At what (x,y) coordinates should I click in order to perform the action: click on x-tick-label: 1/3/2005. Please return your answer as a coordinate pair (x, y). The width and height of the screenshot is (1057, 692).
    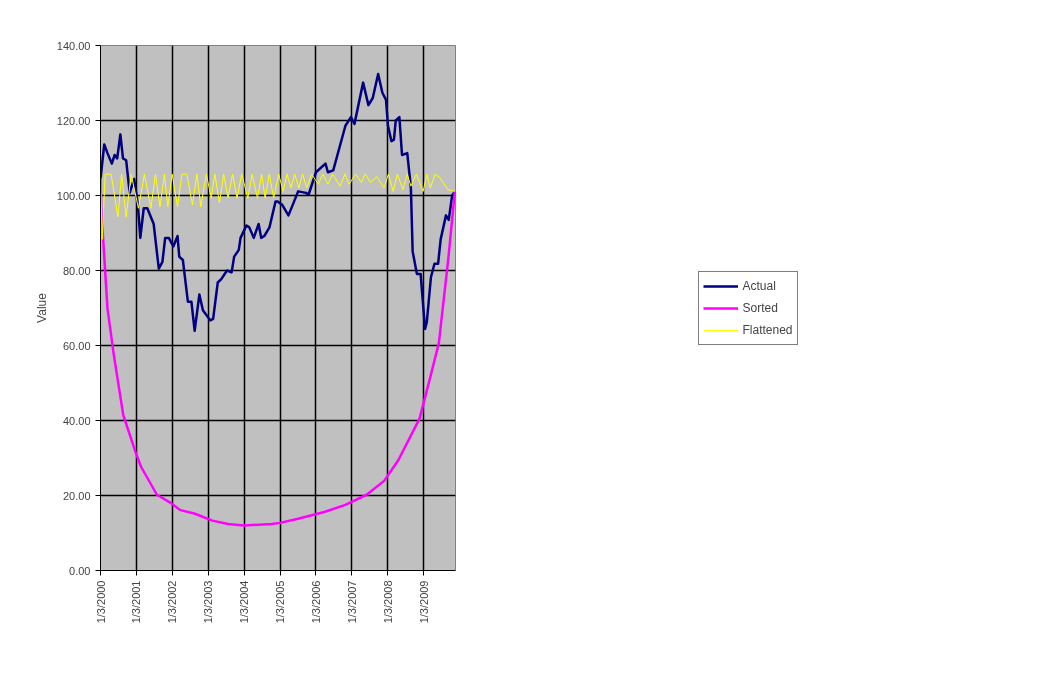
    Looking at the image, I should click on (280, 602).